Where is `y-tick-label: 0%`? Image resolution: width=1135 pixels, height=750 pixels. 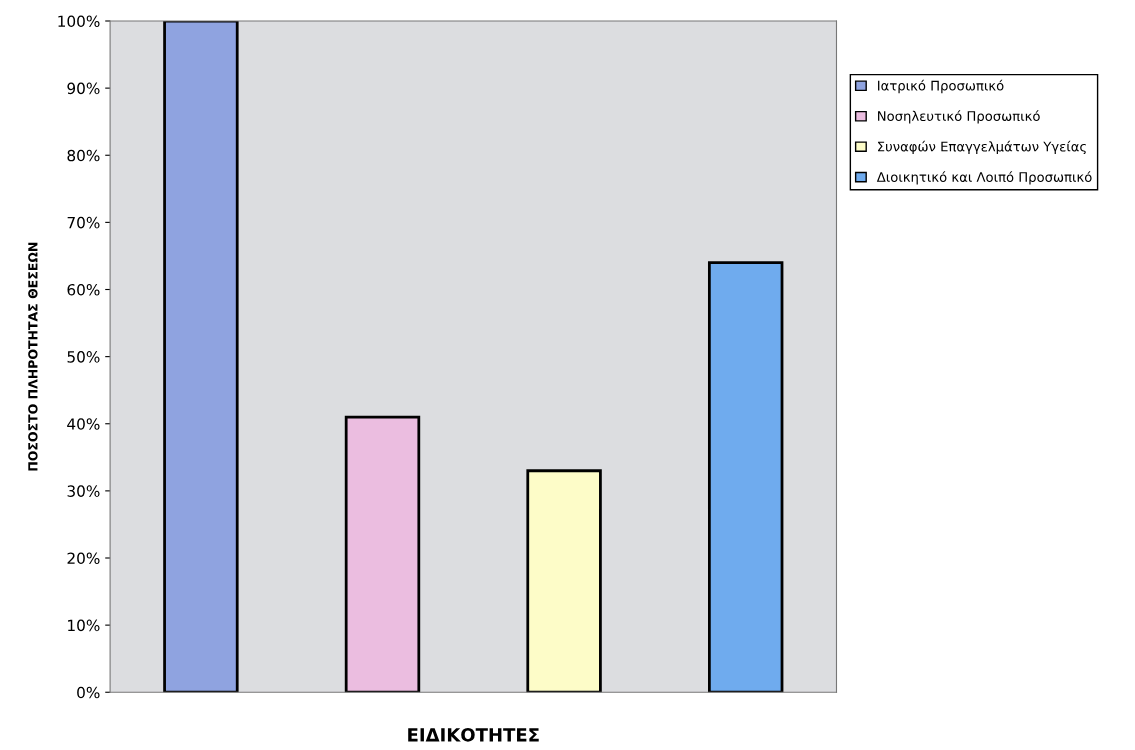 y-tick-label: 0% is located at coordinates (88, 692).